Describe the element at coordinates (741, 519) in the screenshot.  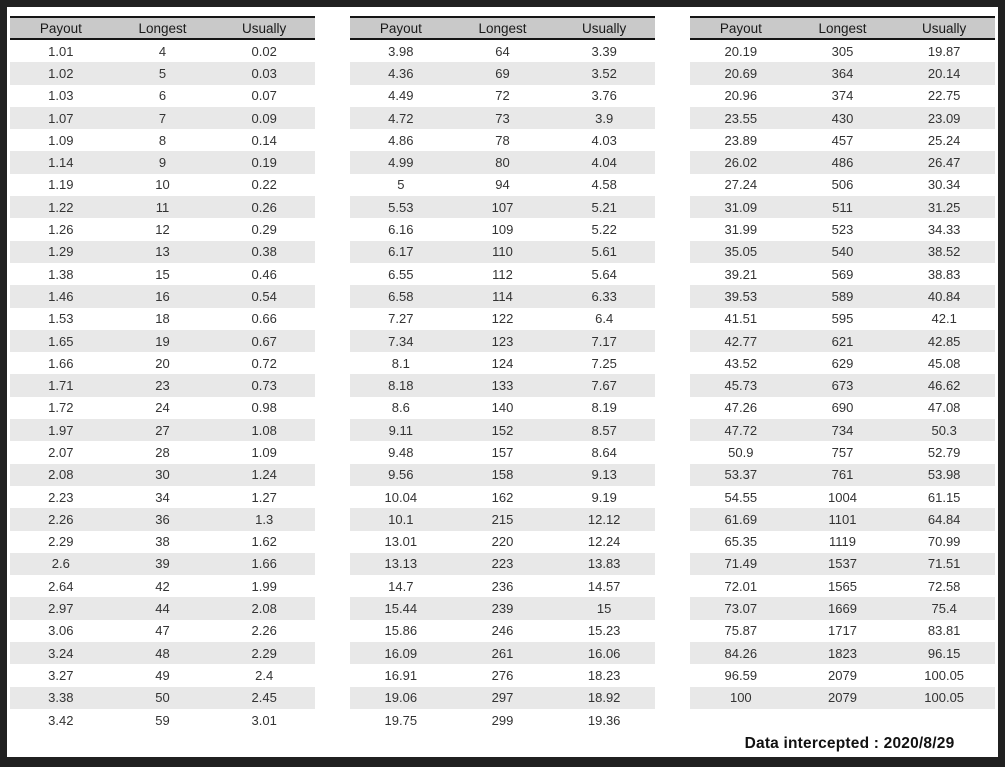
I see `cell: 61.69` at that location.